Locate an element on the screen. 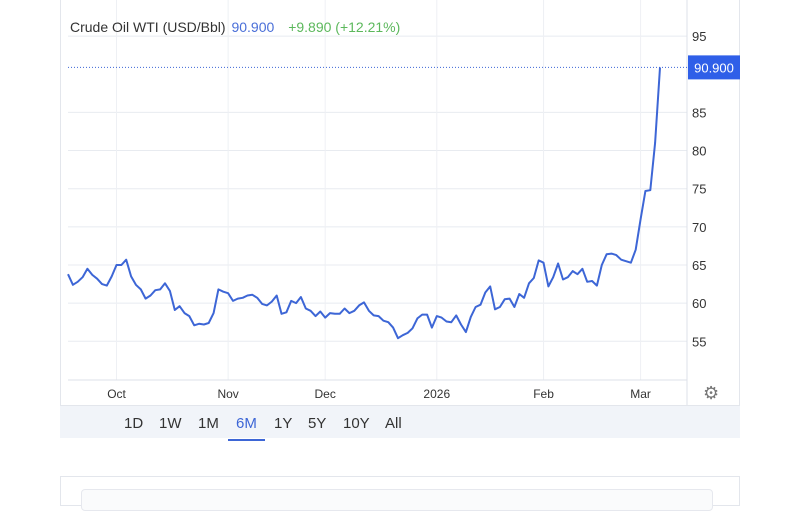  range-5y: 5Y is located at coordinates (317, 423).